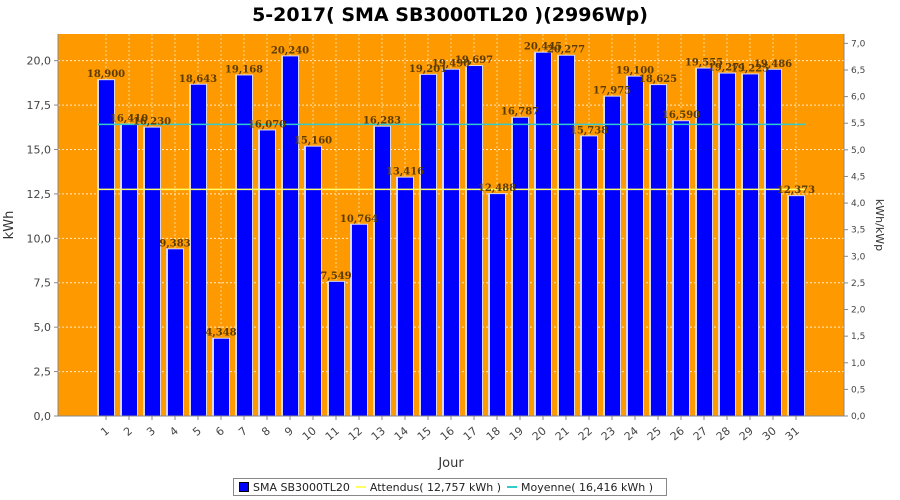 Image resolution: width=900 pixels, height=500 pixels. Describe the element at coordinates (359, 219) in the screenshot. I see `data-label: 10,764` at that location.